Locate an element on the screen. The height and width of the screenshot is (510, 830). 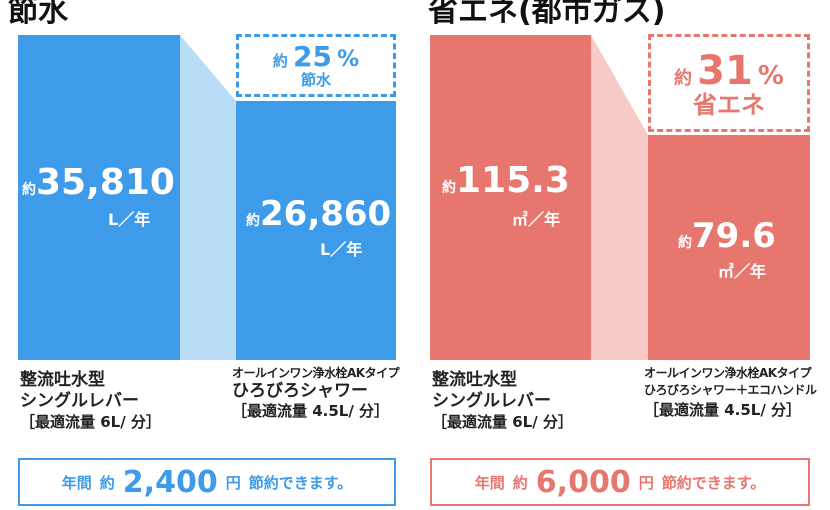
saving-number: 31 is located at coordinates (725, 71).